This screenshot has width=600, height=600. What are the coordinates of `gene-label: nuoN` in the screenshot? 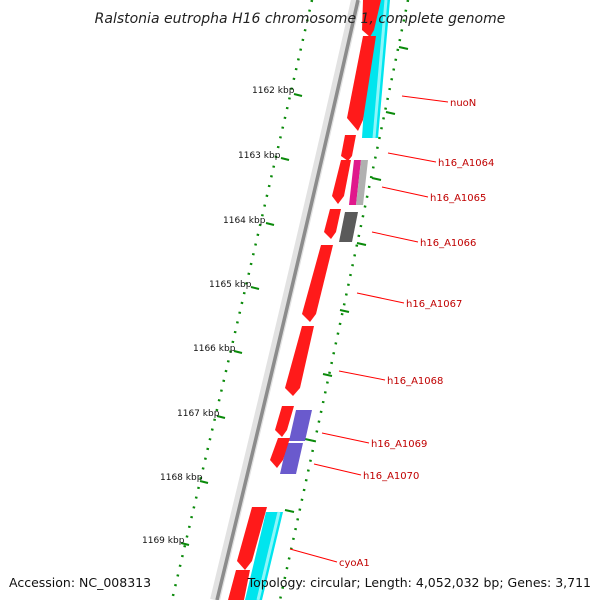 It's located at (463, 103).